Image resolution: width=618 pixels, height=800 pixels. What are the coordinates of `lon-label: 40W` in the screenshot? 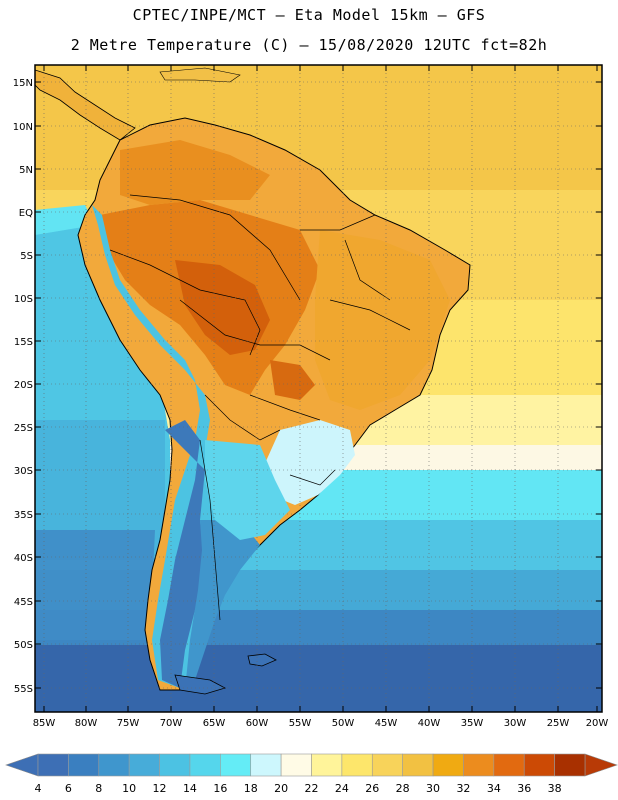 It's located at (429, 723).